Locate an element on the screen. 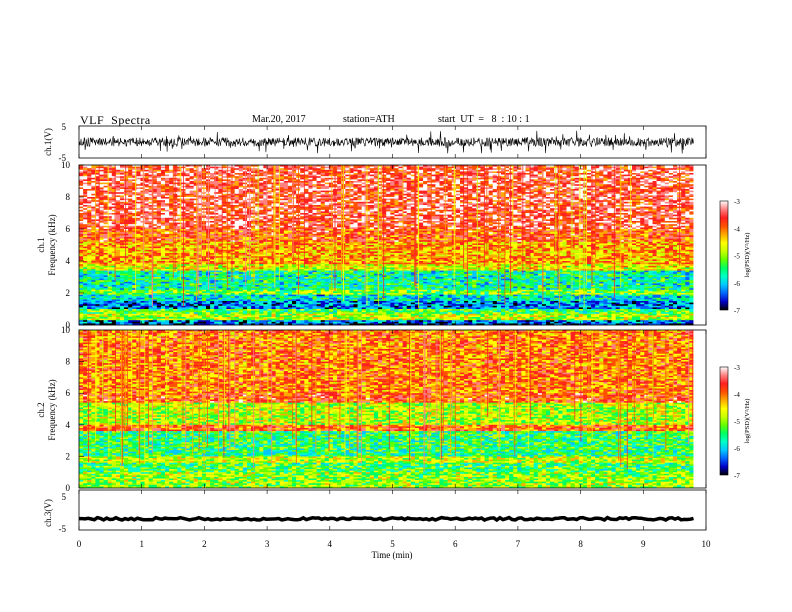 This screenshot has width=792, height=612. ch1-ytick-top: 5 is located at coordinates (64, 127).